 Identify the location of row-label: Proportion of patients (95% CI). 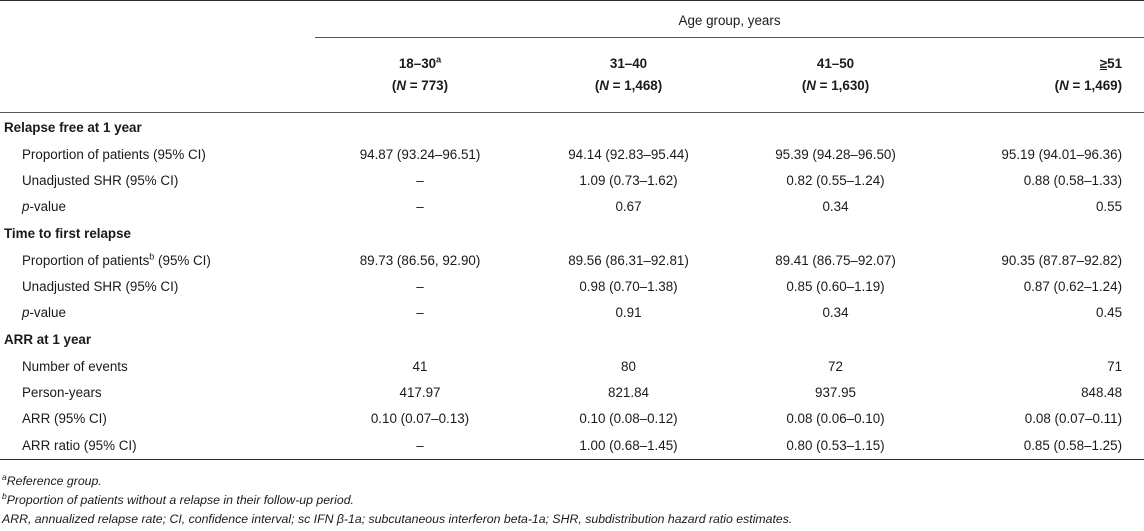
(114, 154).